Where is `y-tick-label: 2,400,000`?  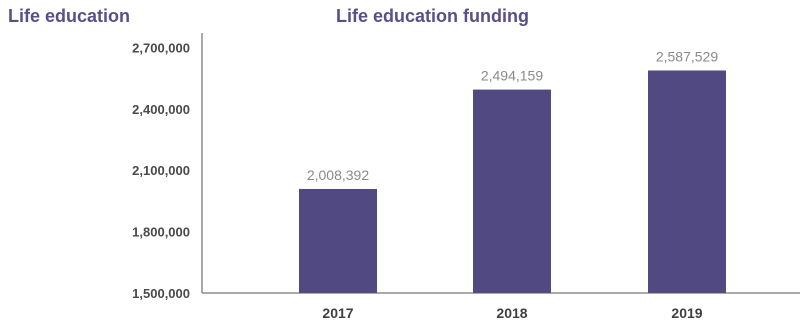
y-tick-label: 2,400,000 is located at coordinates (161, 109).